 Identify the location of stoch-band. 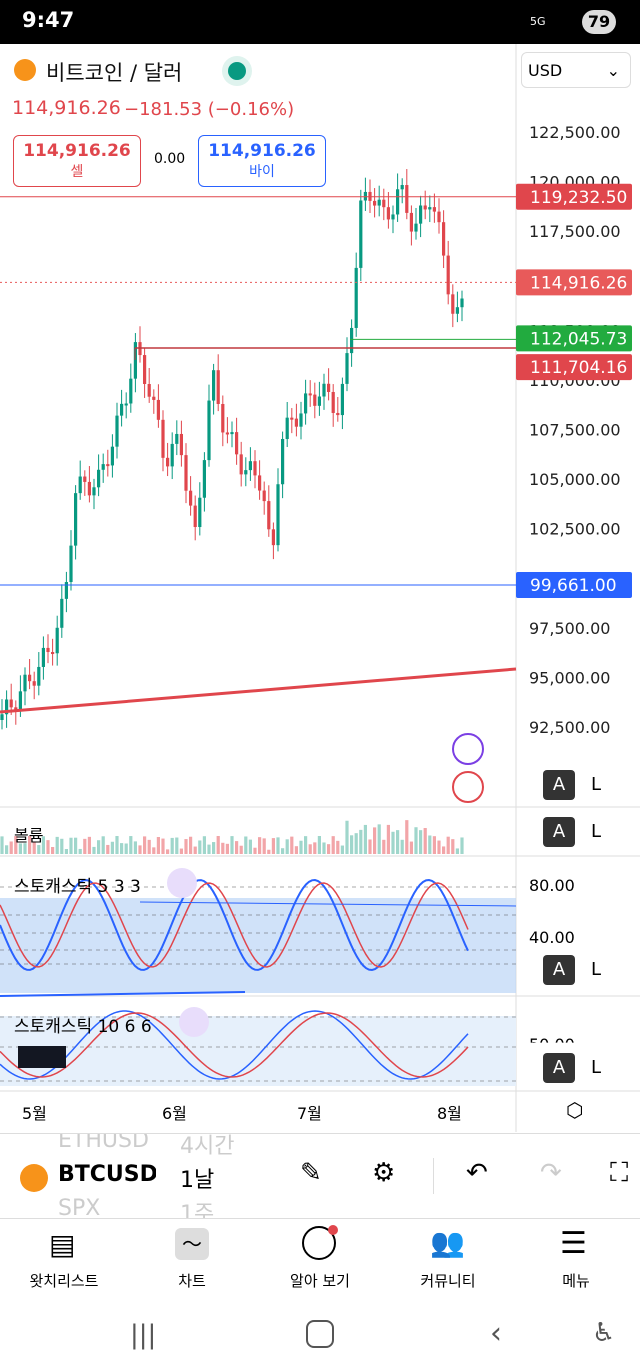
(258, 945).